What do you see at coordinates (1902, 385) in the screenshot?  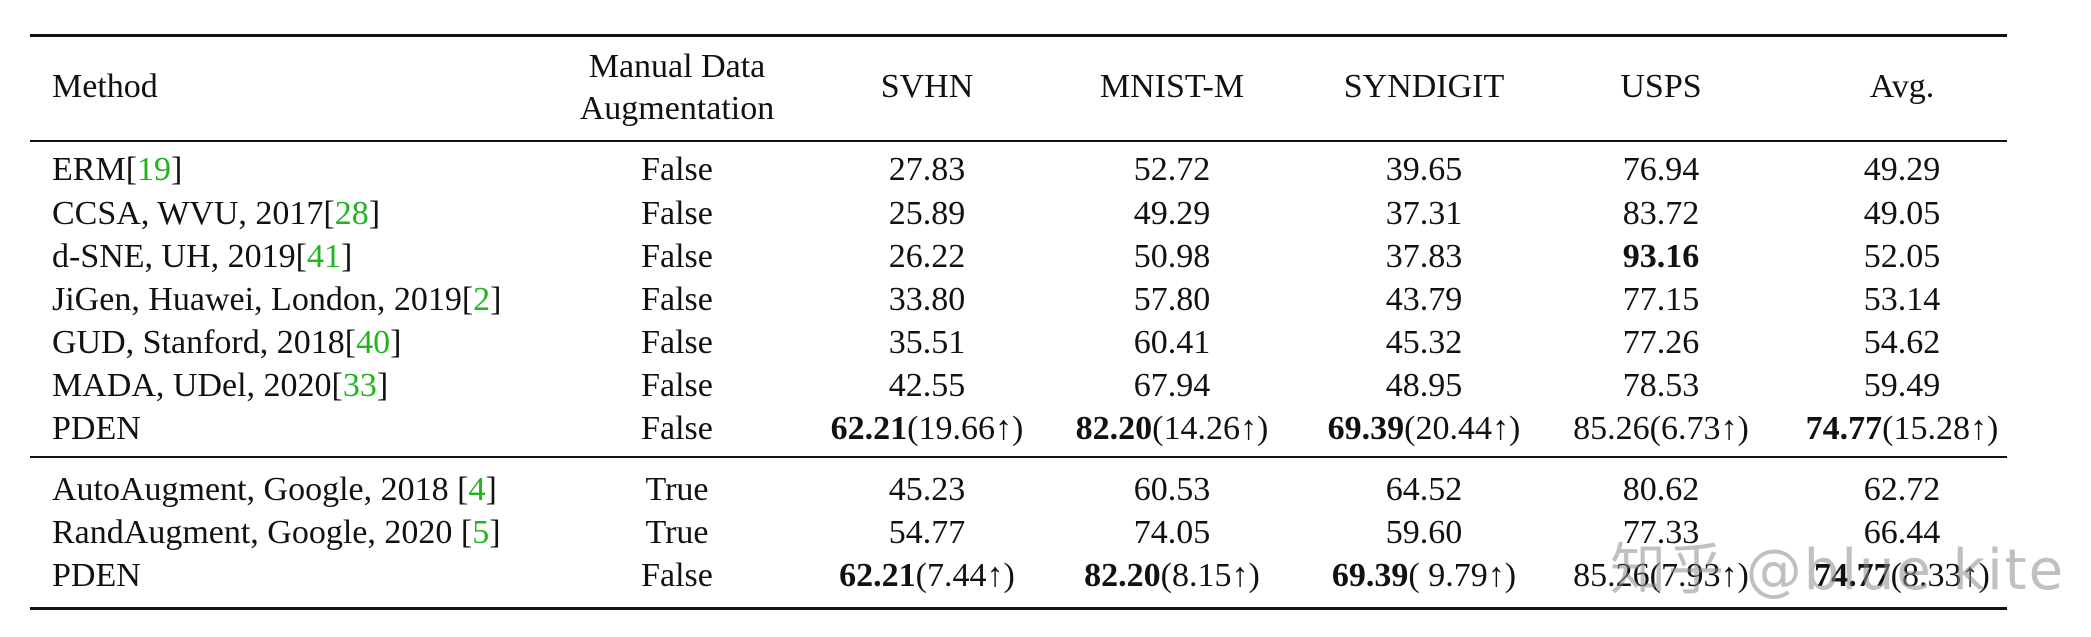 I see `cell-avg: 59.49` at bounding box center [1902, 385].